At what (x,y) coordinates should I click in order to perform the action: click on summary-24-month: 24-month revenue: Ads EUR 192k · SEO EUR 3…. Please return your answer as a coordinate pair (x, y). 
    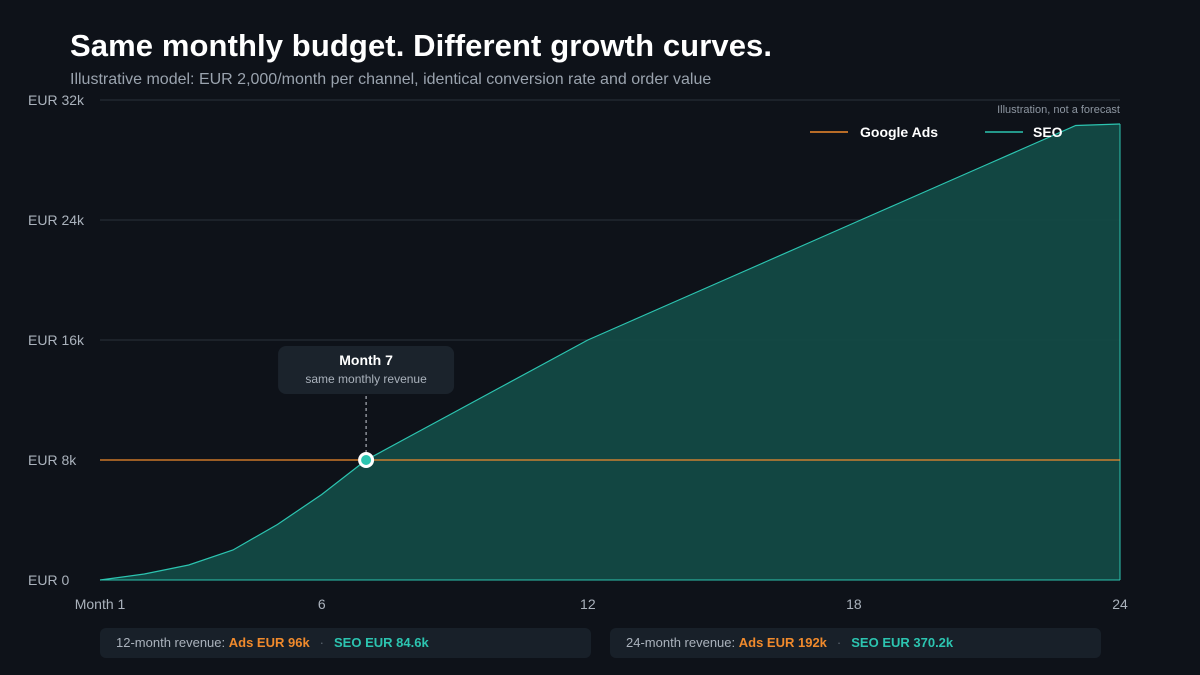
    Looking at the image, I should click on (855, 643).